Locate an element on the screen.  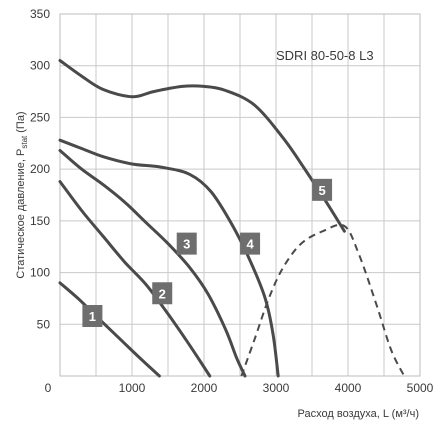
curve-badge-3: 3 is located at coordinates (186, 243).